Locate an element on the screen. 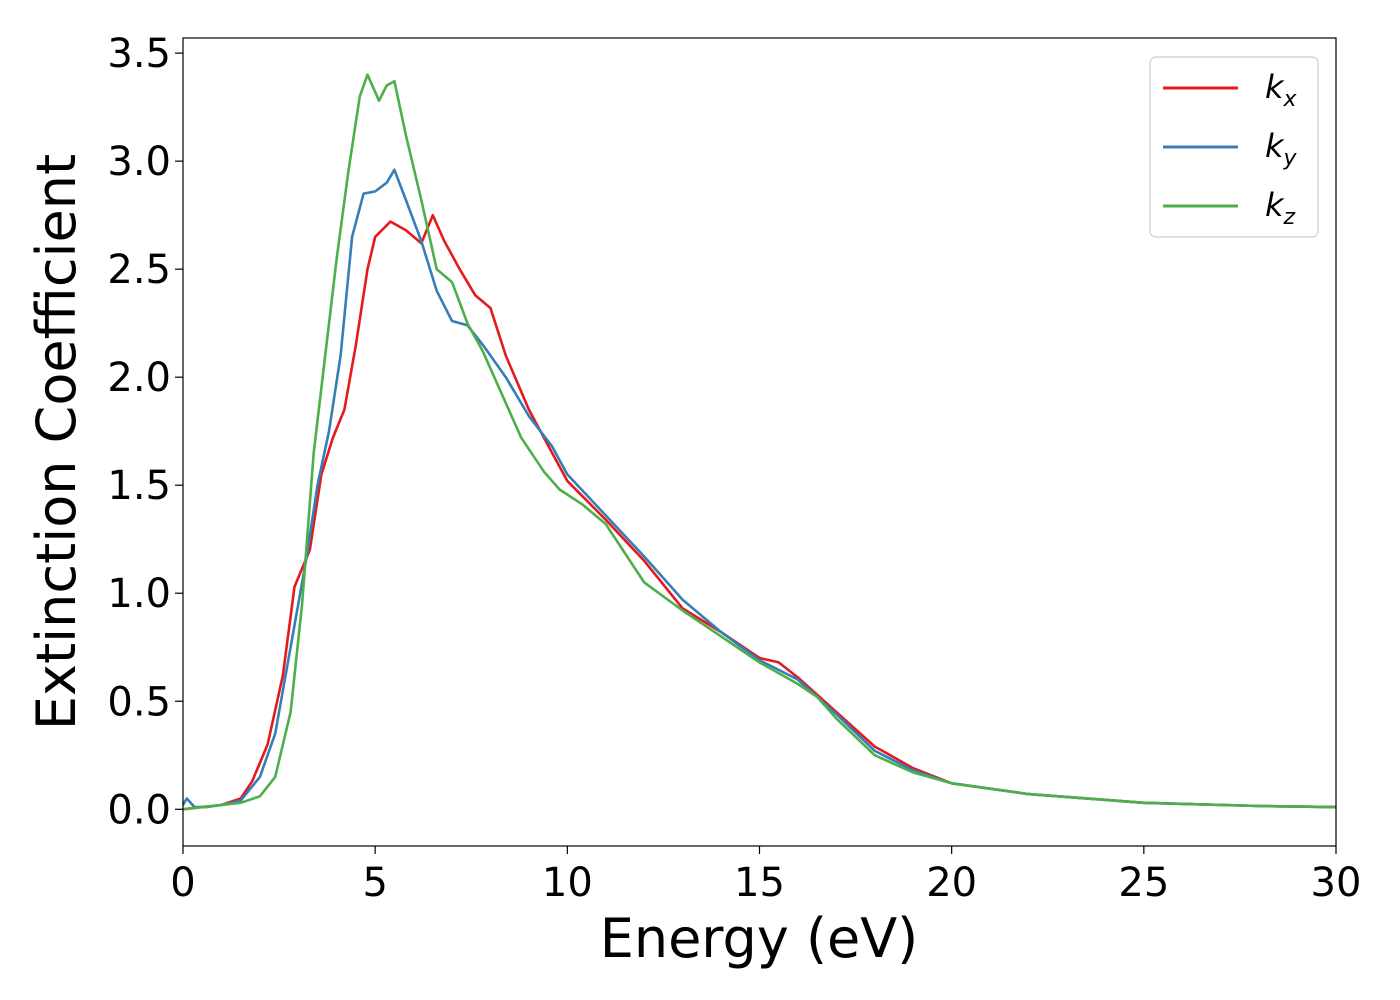 This screenshot has width=1400, height=1000. y-tick-label: 3.0 is located at coordinates (139, 162).